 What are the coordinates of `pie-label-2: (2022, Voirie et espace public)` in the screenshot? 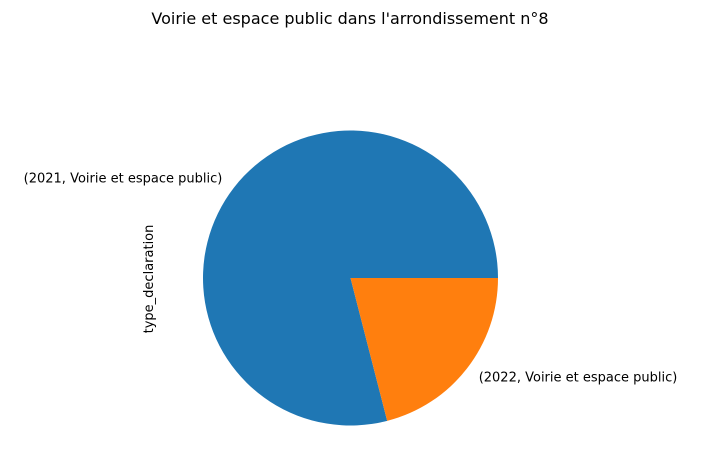 It's located at (578, 377).